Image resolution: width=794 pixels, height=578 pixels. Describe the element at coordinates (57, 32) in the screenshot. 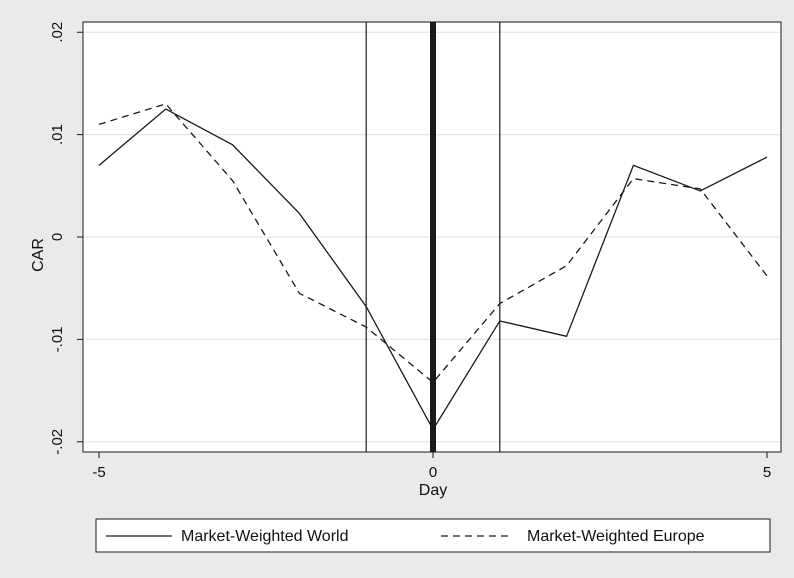

I see `y-tick-label-4: .02` at that location.